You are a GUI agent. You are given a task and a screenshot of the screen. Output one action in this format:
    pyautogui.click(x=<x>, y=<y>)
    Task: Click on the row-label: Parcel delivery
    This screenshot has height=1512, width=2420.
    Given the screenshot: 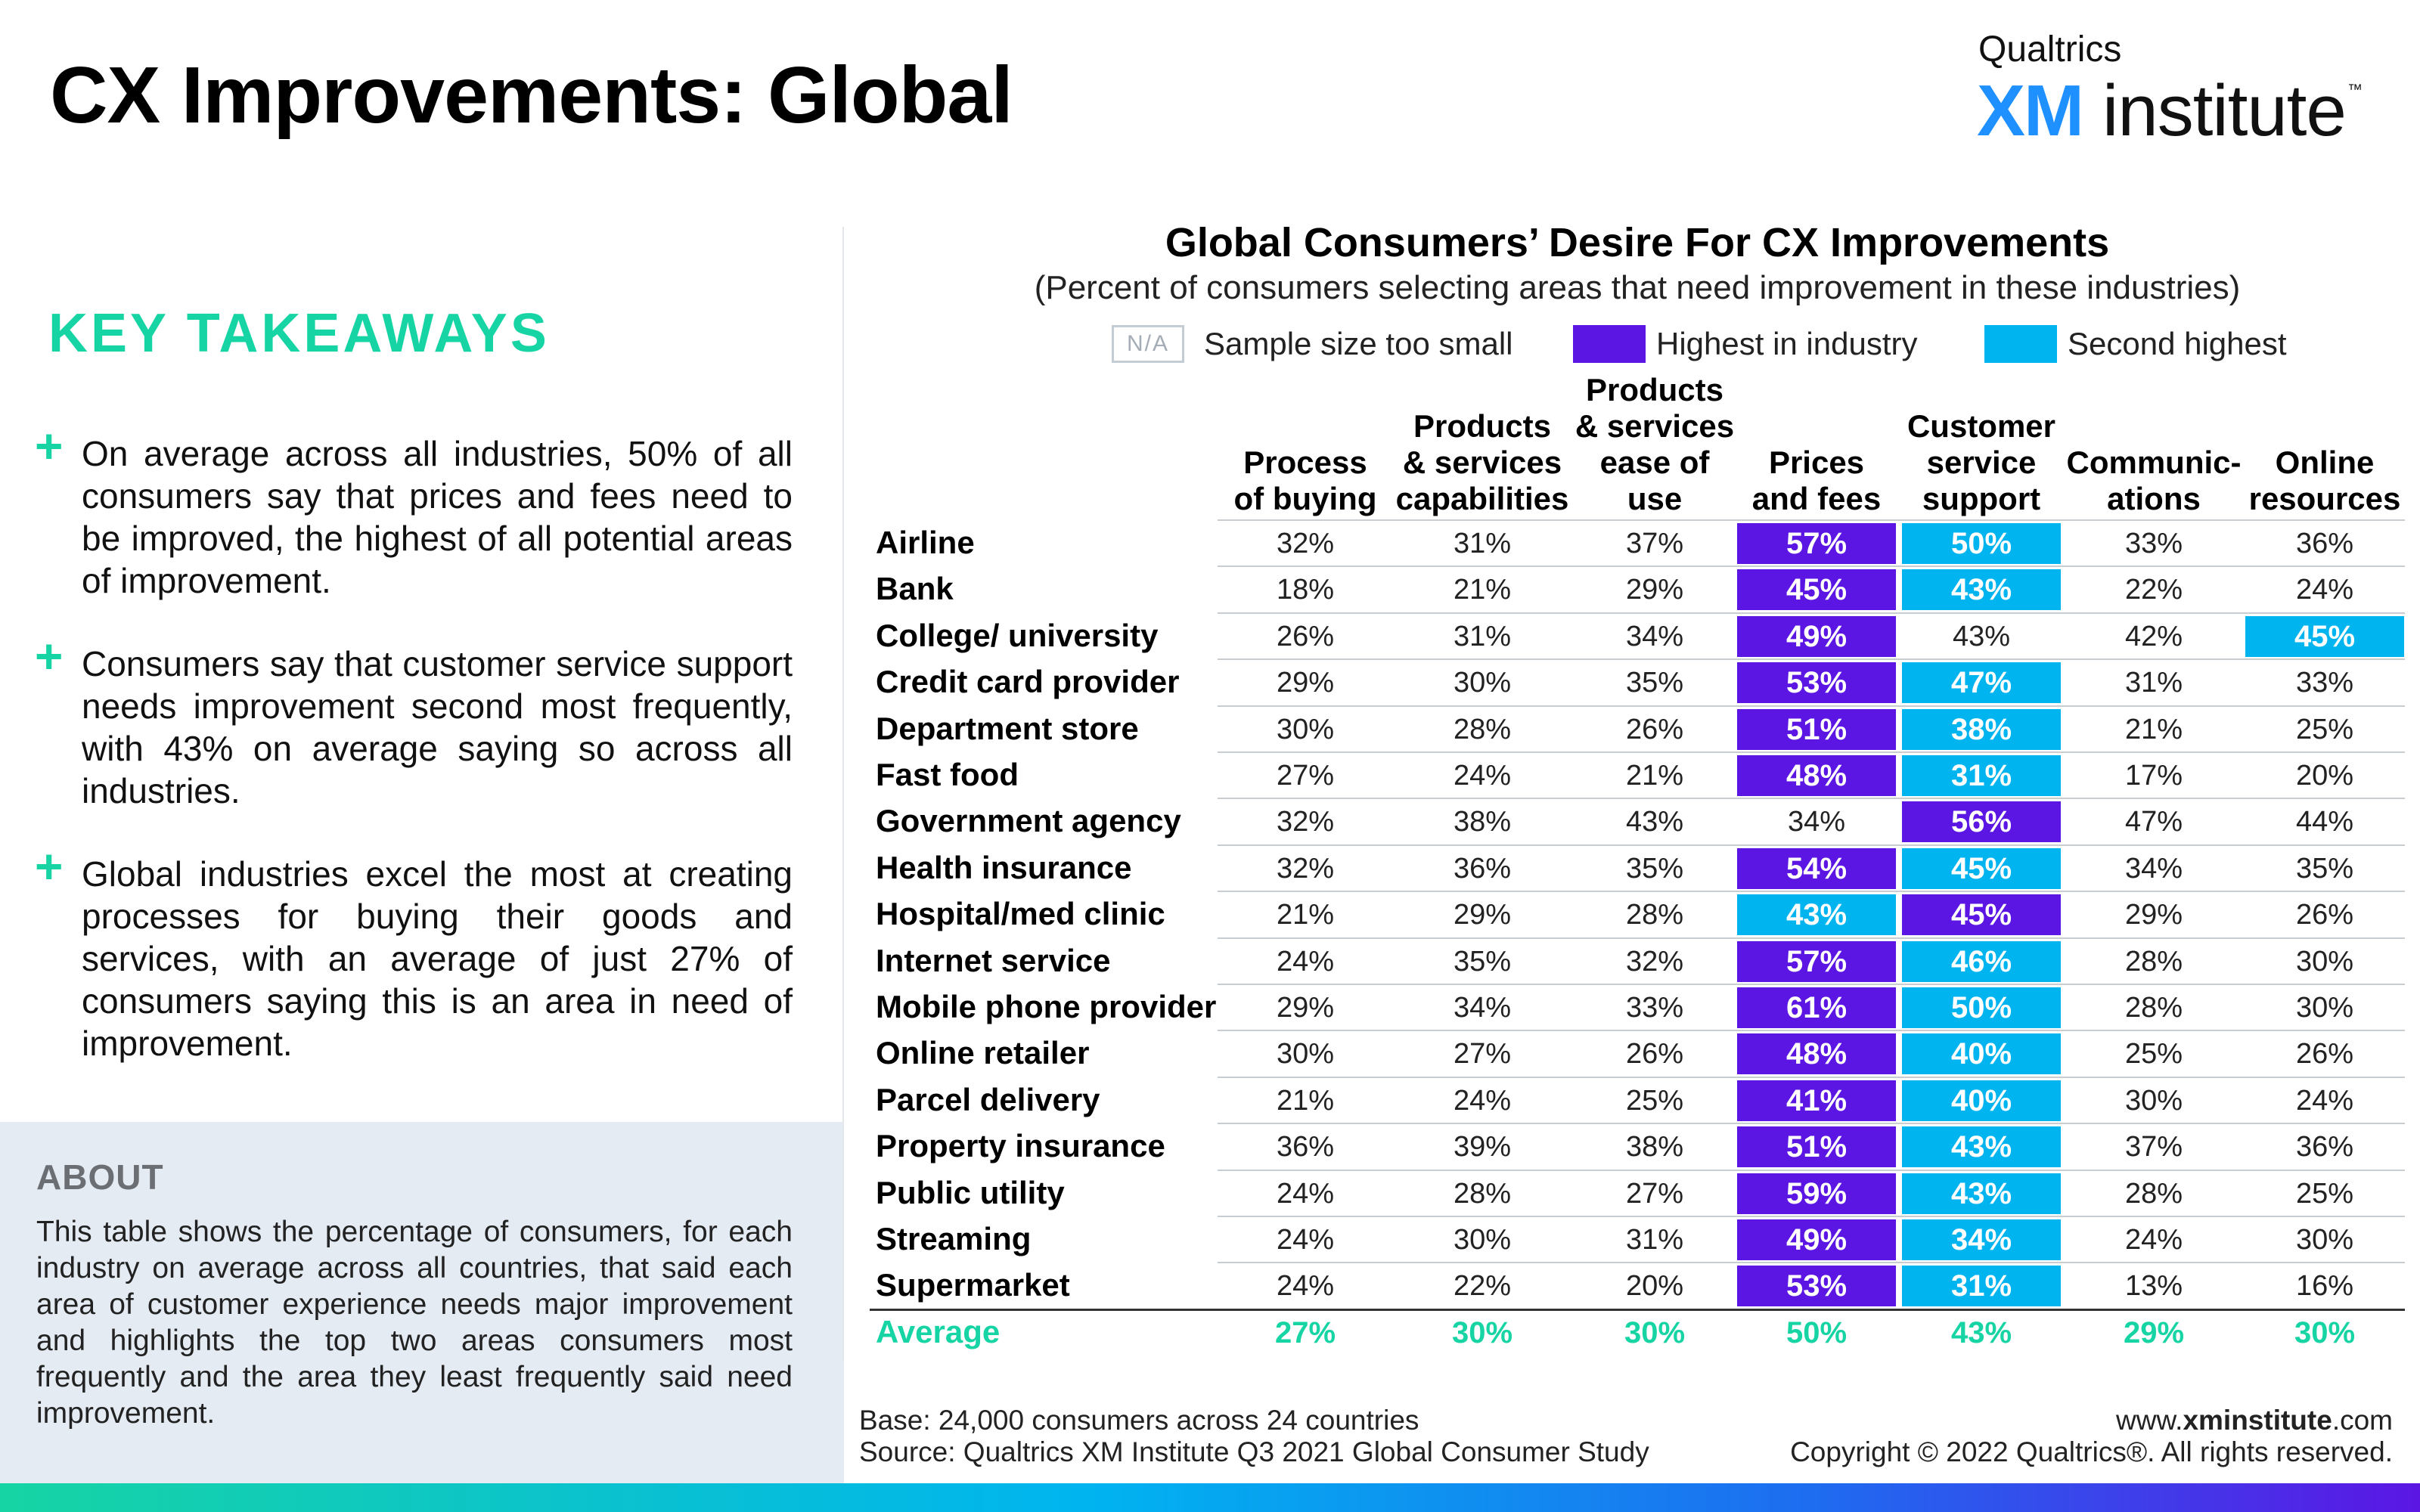 What is the action you would take?
    pyautogui.click(x=988, y=1099)
    